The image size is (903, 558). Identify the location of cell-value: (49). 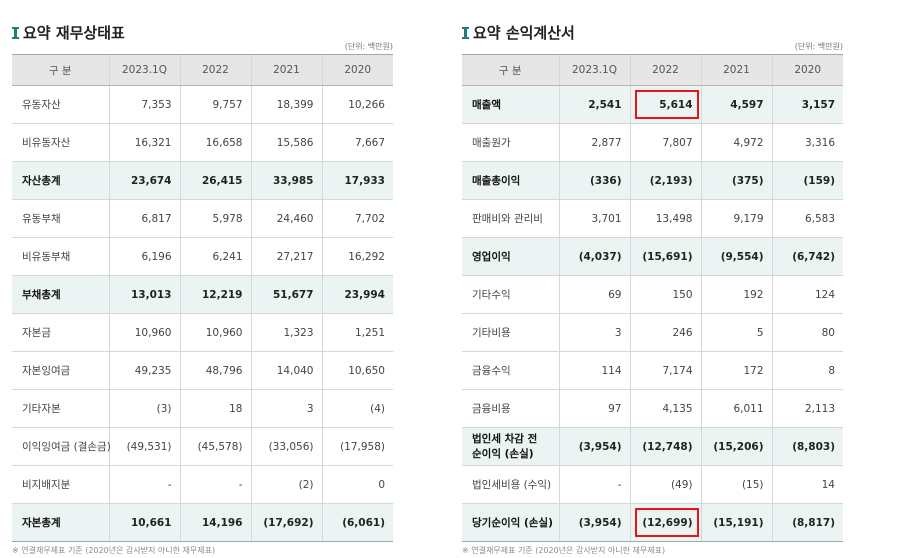
(665, 484).